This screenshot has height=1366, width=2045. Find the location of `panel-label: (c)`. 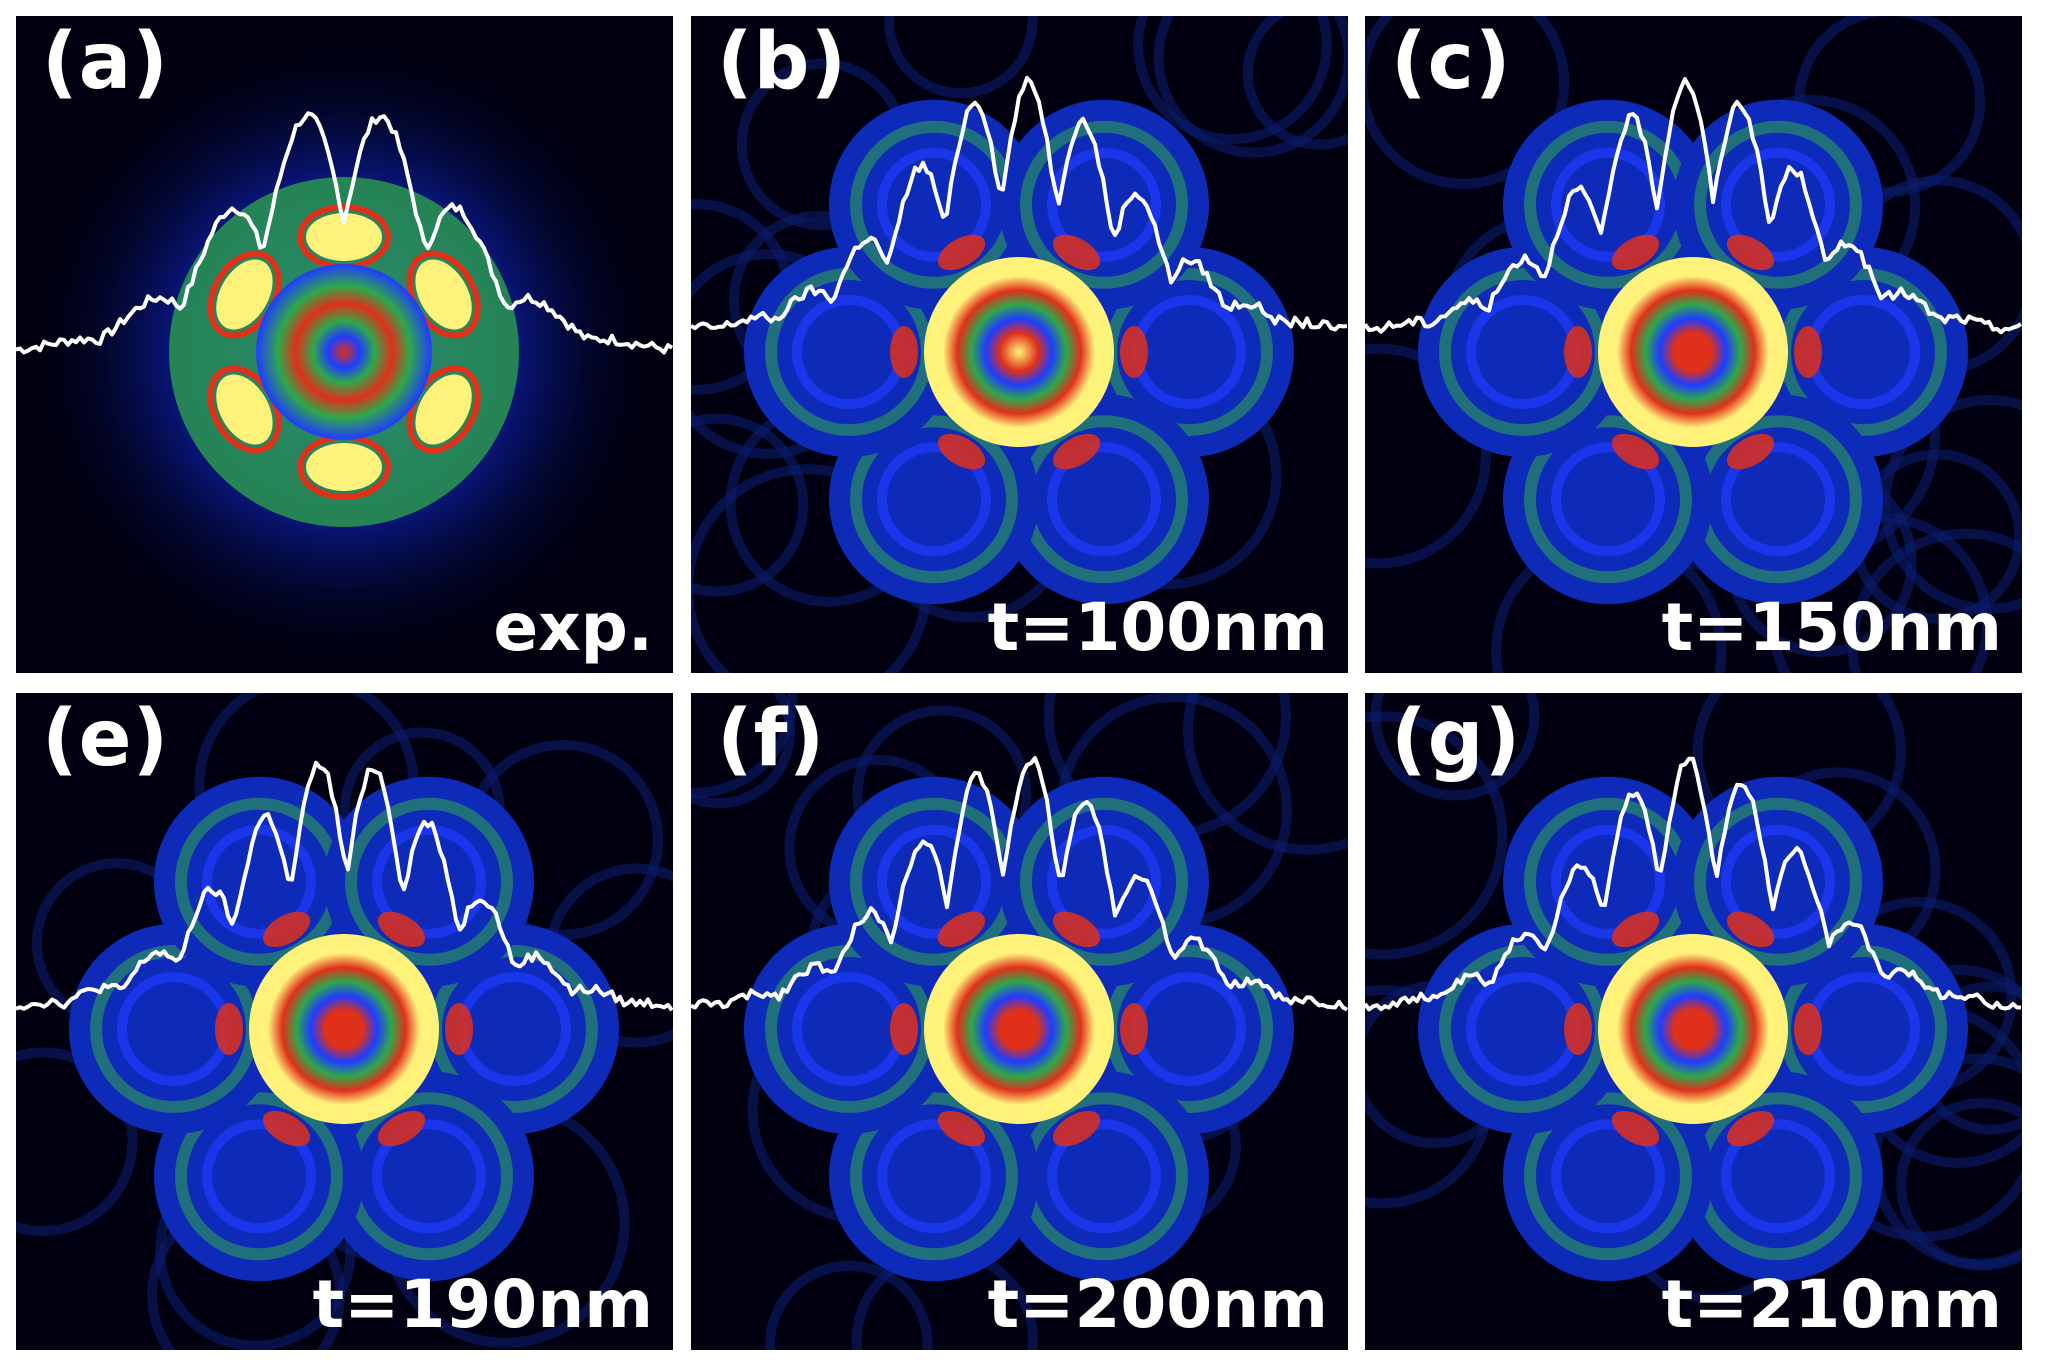

panel-label: (c) is located at coordinates (1451, 62).